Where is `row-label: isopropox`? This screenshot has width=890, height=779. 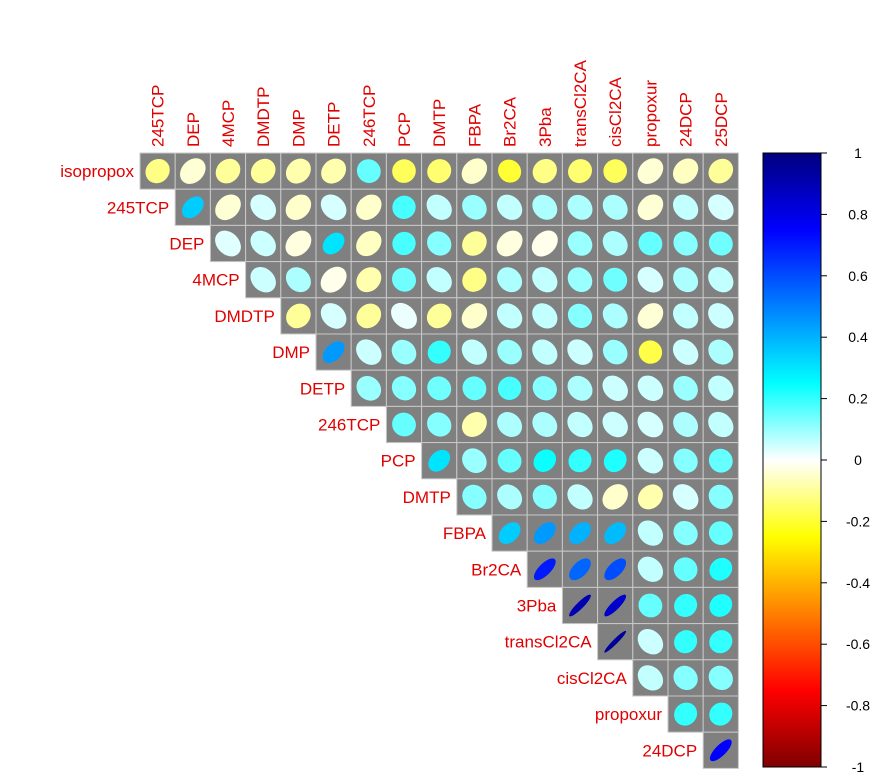
row-label: isopropox is located at coordinates (97, 171).